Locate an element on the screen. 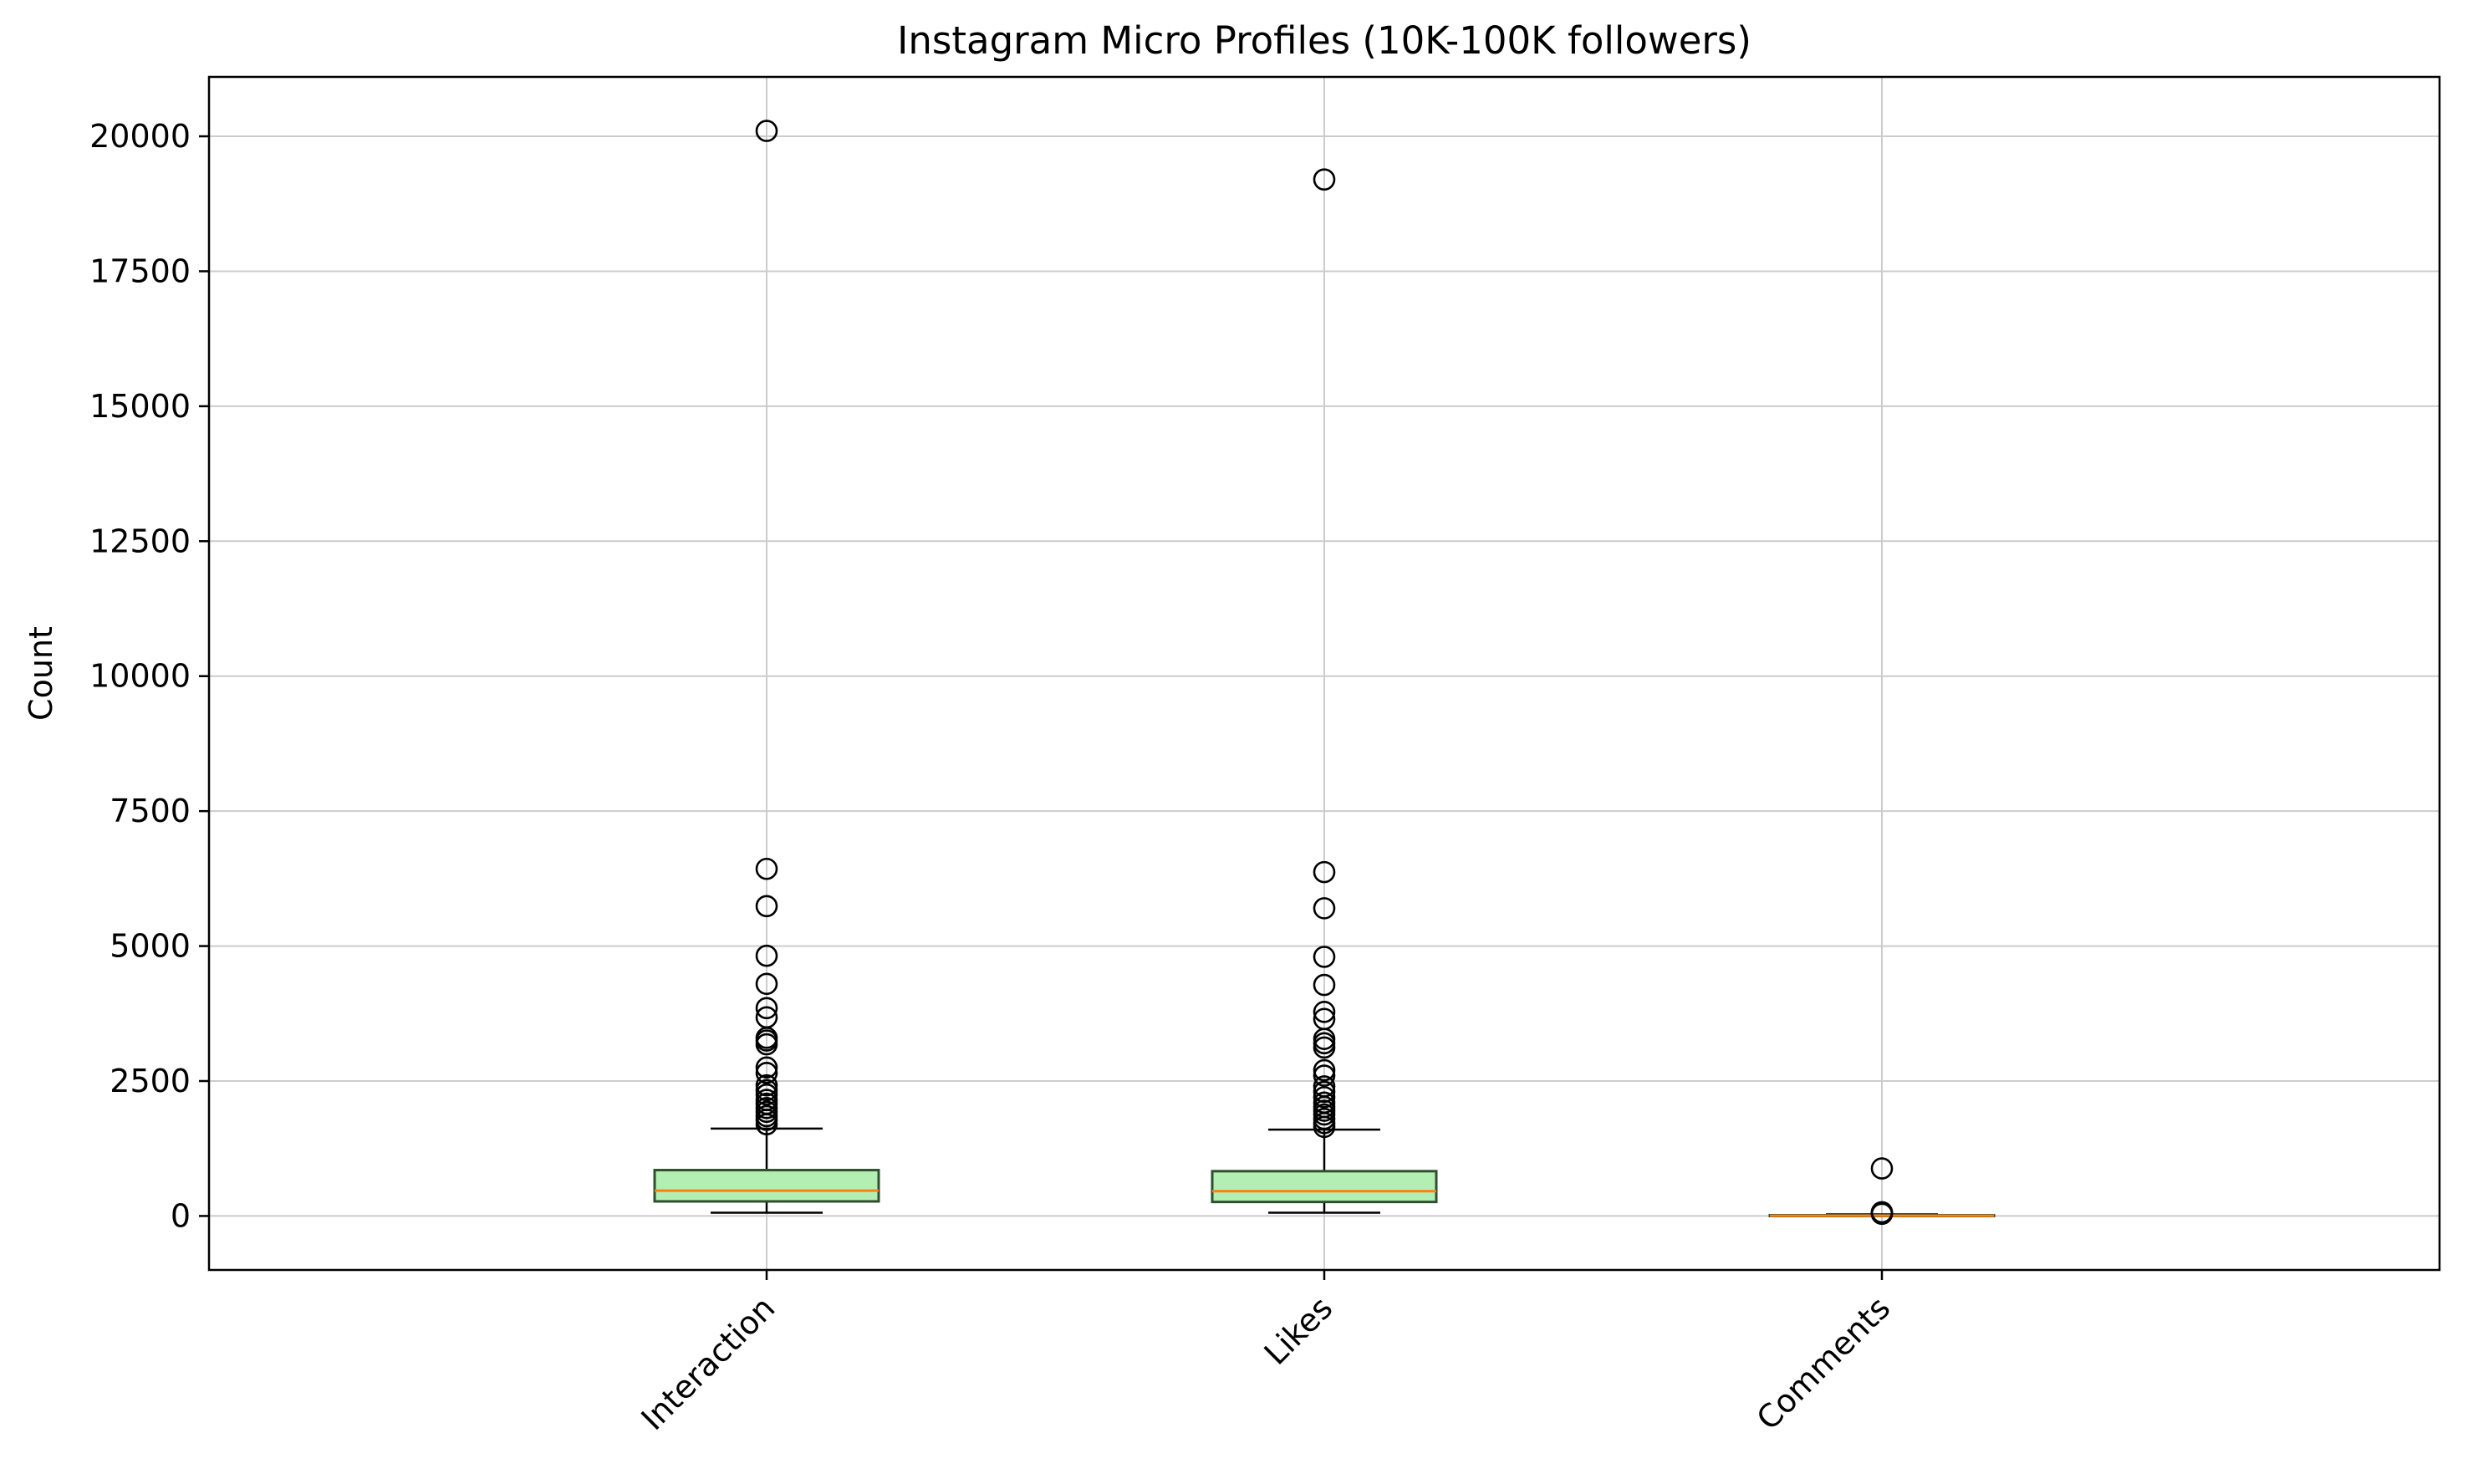 Image resolution: width=2483 pixels, height=1484 pixels. y-tick-label: 0 is located at coordinates (181, 1215).